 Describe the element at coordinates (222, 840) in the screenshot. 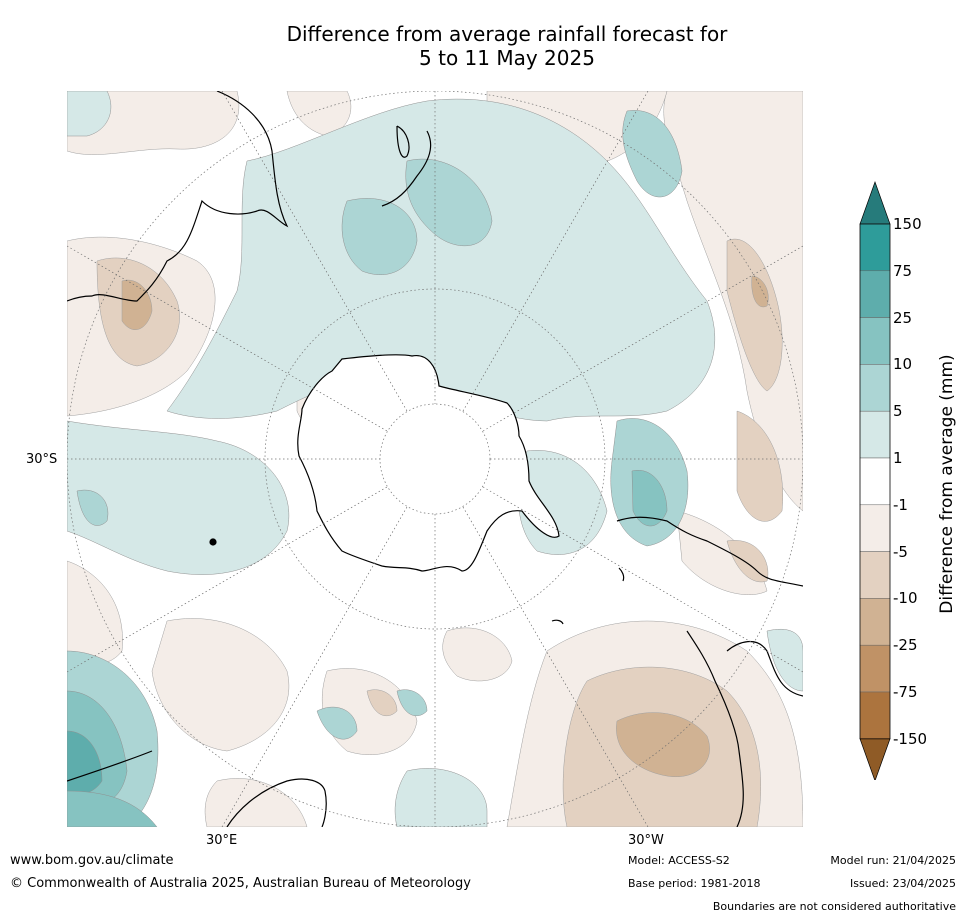

I see `lon-label-30e: 30°E` at that location.